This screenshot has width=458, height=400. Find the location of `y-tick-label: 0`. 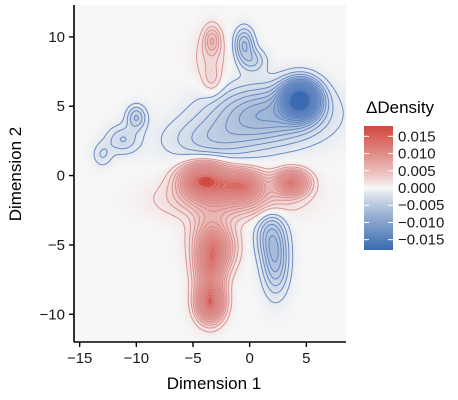

y-tick-label: 0 is located at coordinates (61, 176).